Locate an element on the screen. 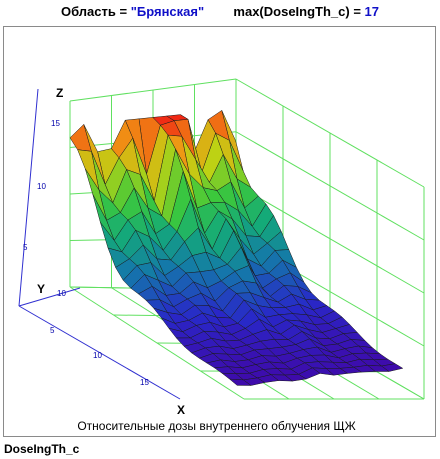 Image resolution: width=440 pixels, height=459 pixels. z-axis-label: Z is located at coordinates (59, 93).